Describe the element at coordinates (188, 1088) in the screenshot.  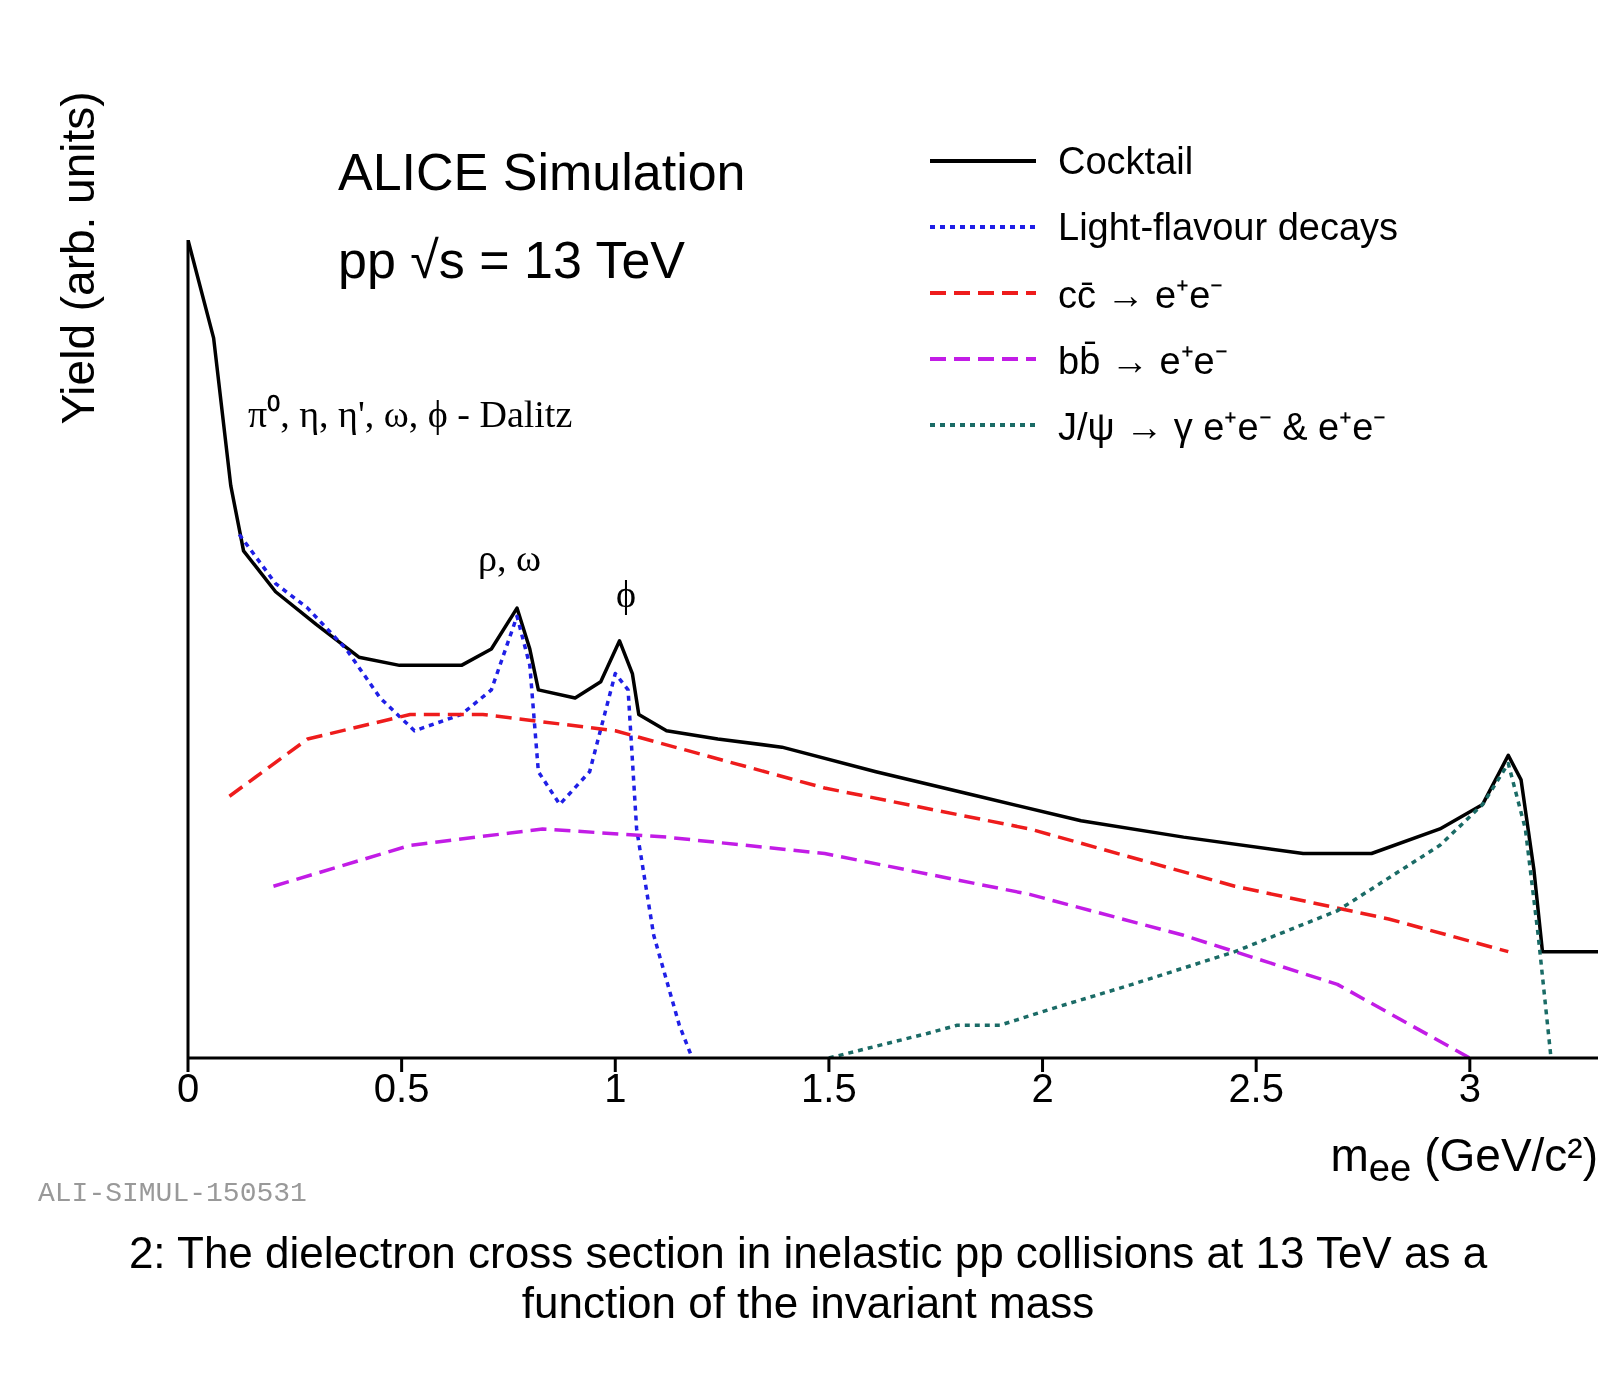
I see `x-tick-label: 0` at that location.